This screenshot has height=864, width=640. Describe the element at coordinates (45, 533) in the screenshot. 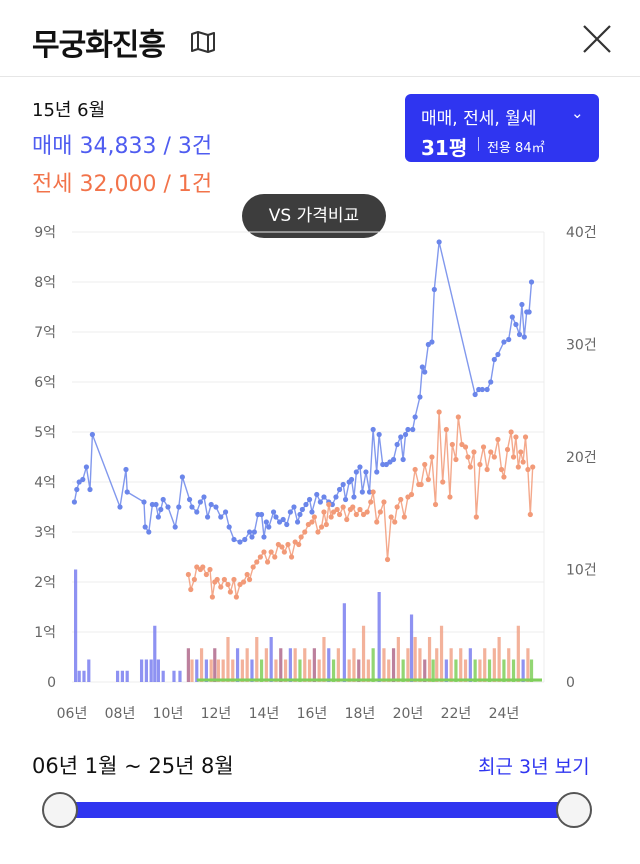

I see `y-tick-label-left: 3억` at that location.